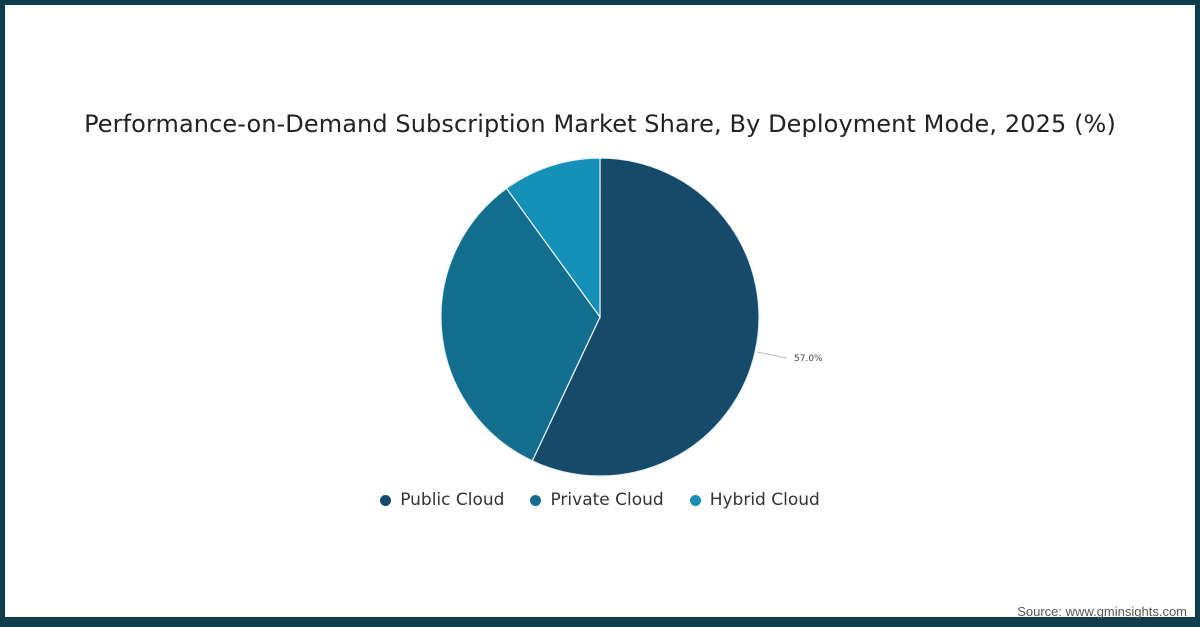  What do you see at coordinates (645, 317) in the screenshot?
I see `pie-slice-public-cloud` at bounding box center [645, 317].